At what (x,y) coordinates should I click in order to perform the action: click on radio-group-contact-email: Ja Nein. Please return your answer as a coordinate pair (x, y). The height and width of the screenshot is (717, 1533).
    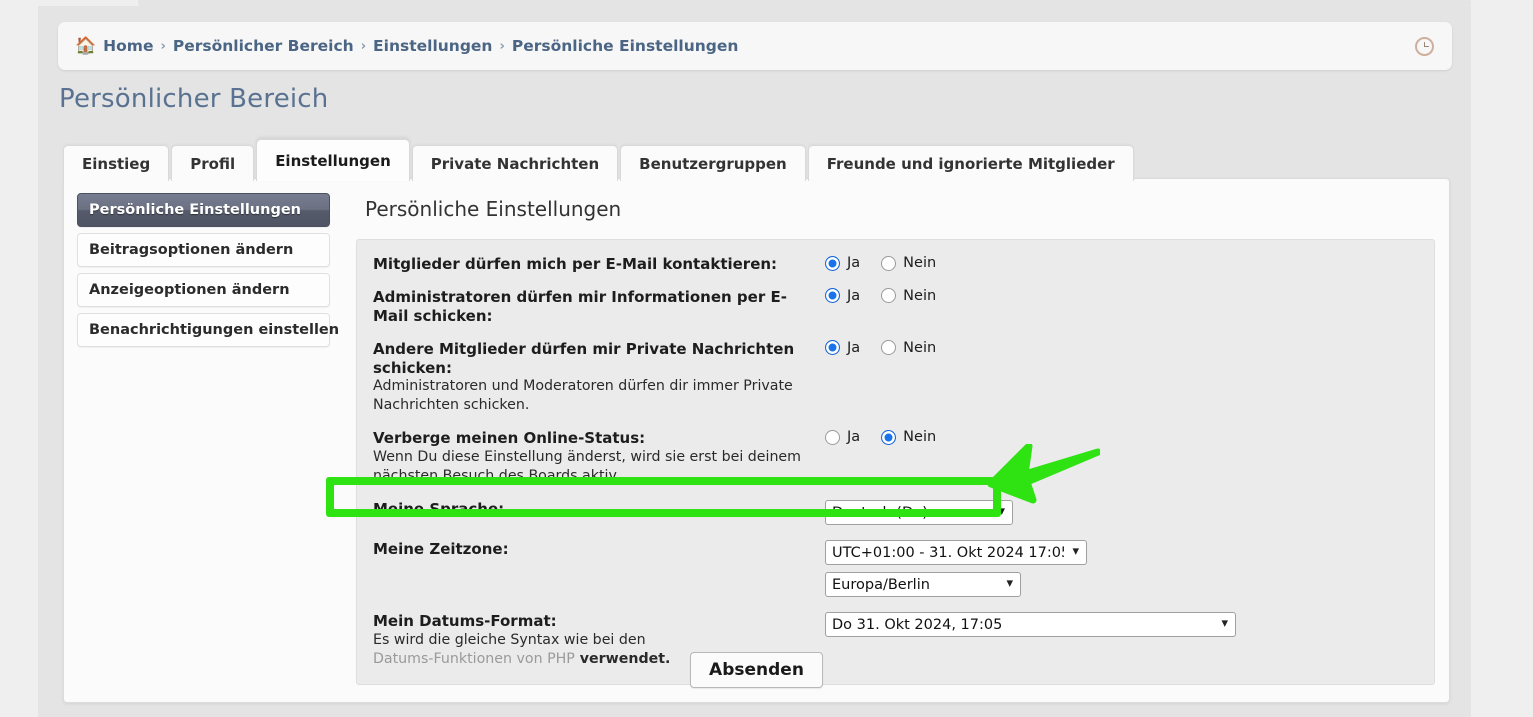
    Looking at the image, I should click on (887, 263).